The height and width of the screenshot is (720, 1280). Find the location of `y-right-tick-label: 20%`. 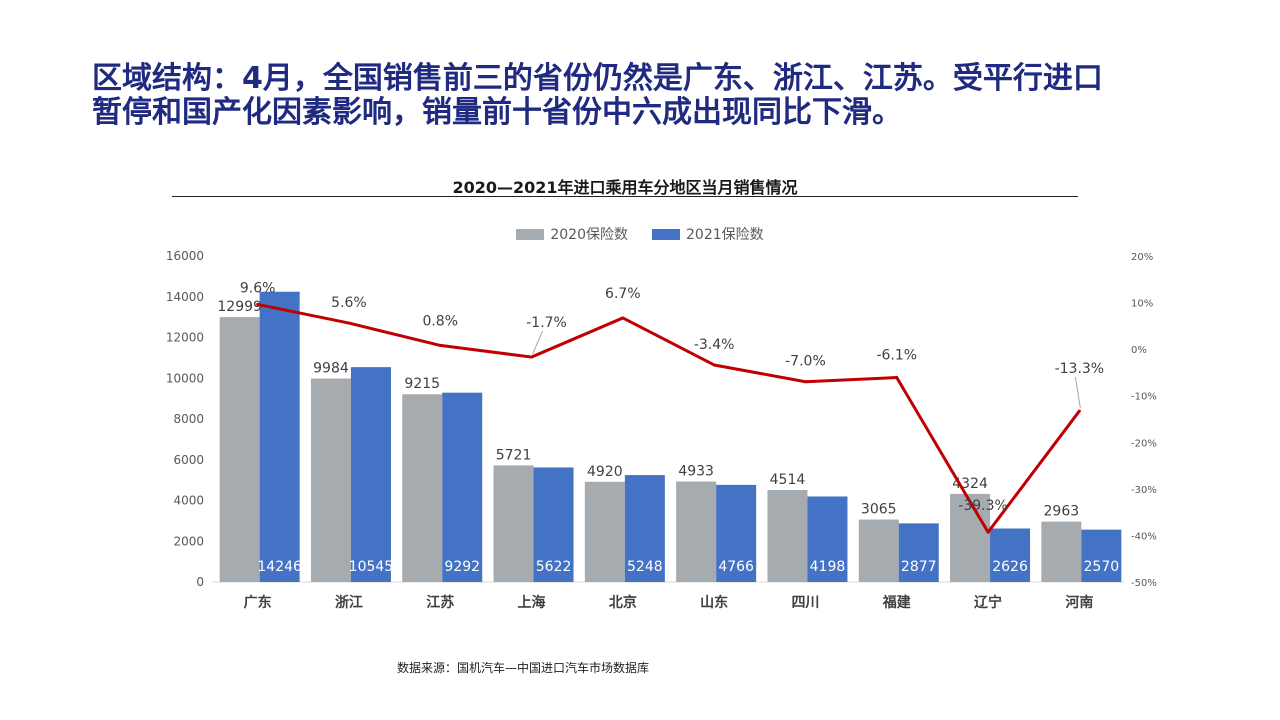

y-right-tick-label: 20% is located at coordinates (1142, 257).